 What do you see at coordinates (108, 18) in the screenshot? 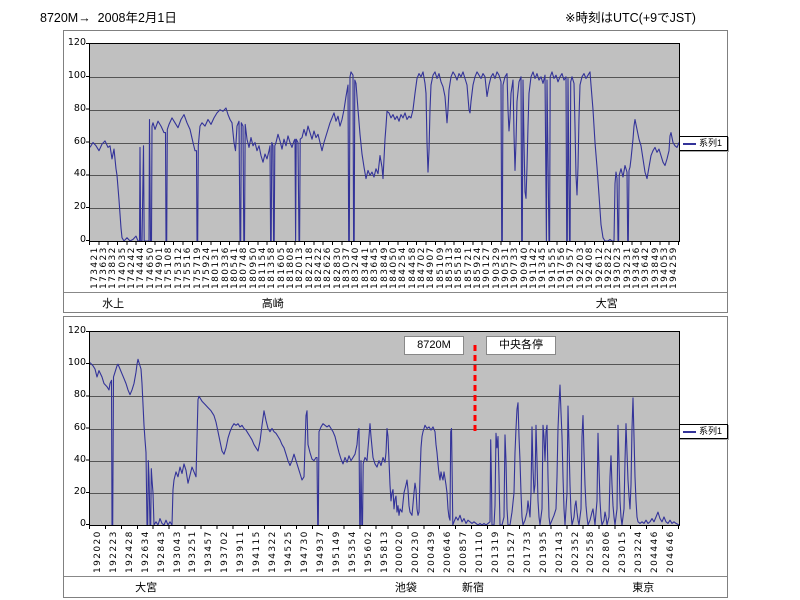
I see `header-train-date: 8720M→ 2008年2月1日` at bounding box center [108, 18].